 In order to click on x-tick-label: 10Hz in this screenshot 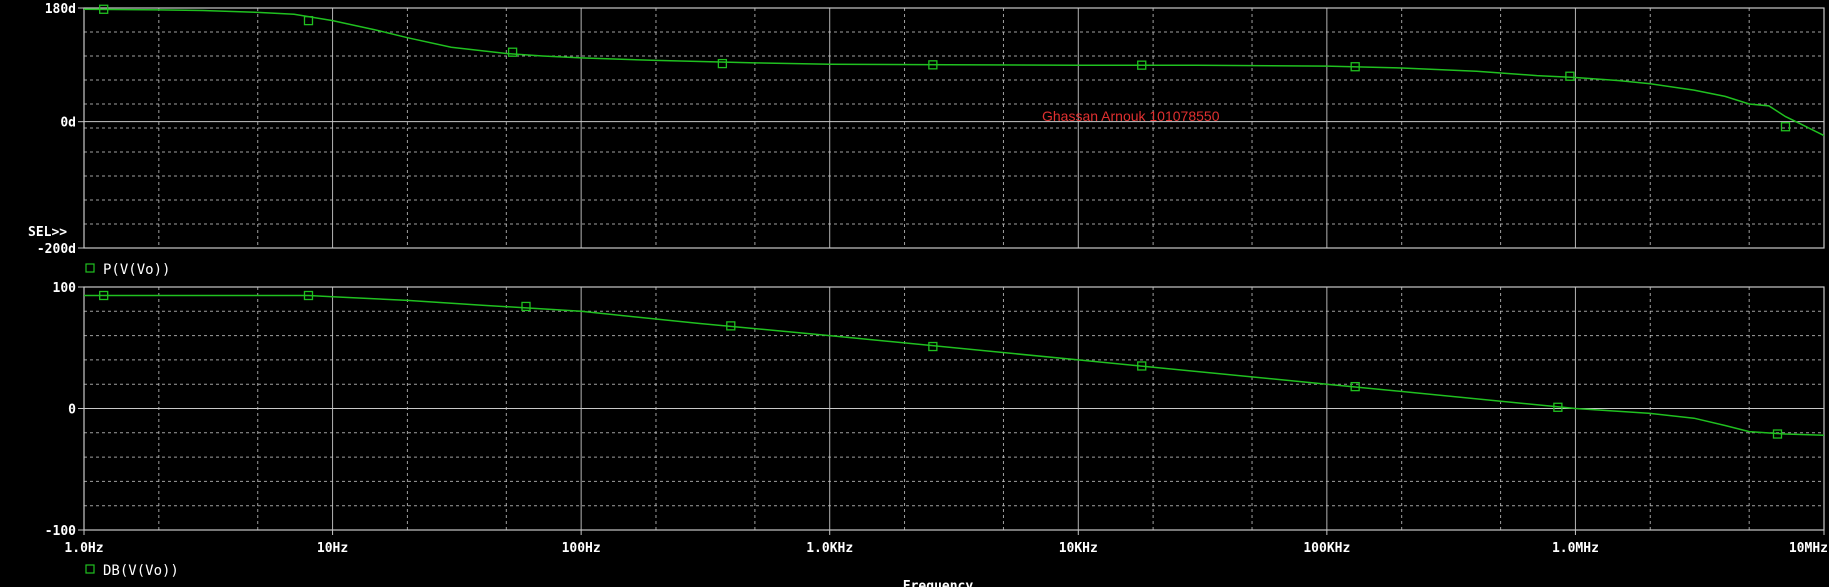, I will do `click(332, 548)`.